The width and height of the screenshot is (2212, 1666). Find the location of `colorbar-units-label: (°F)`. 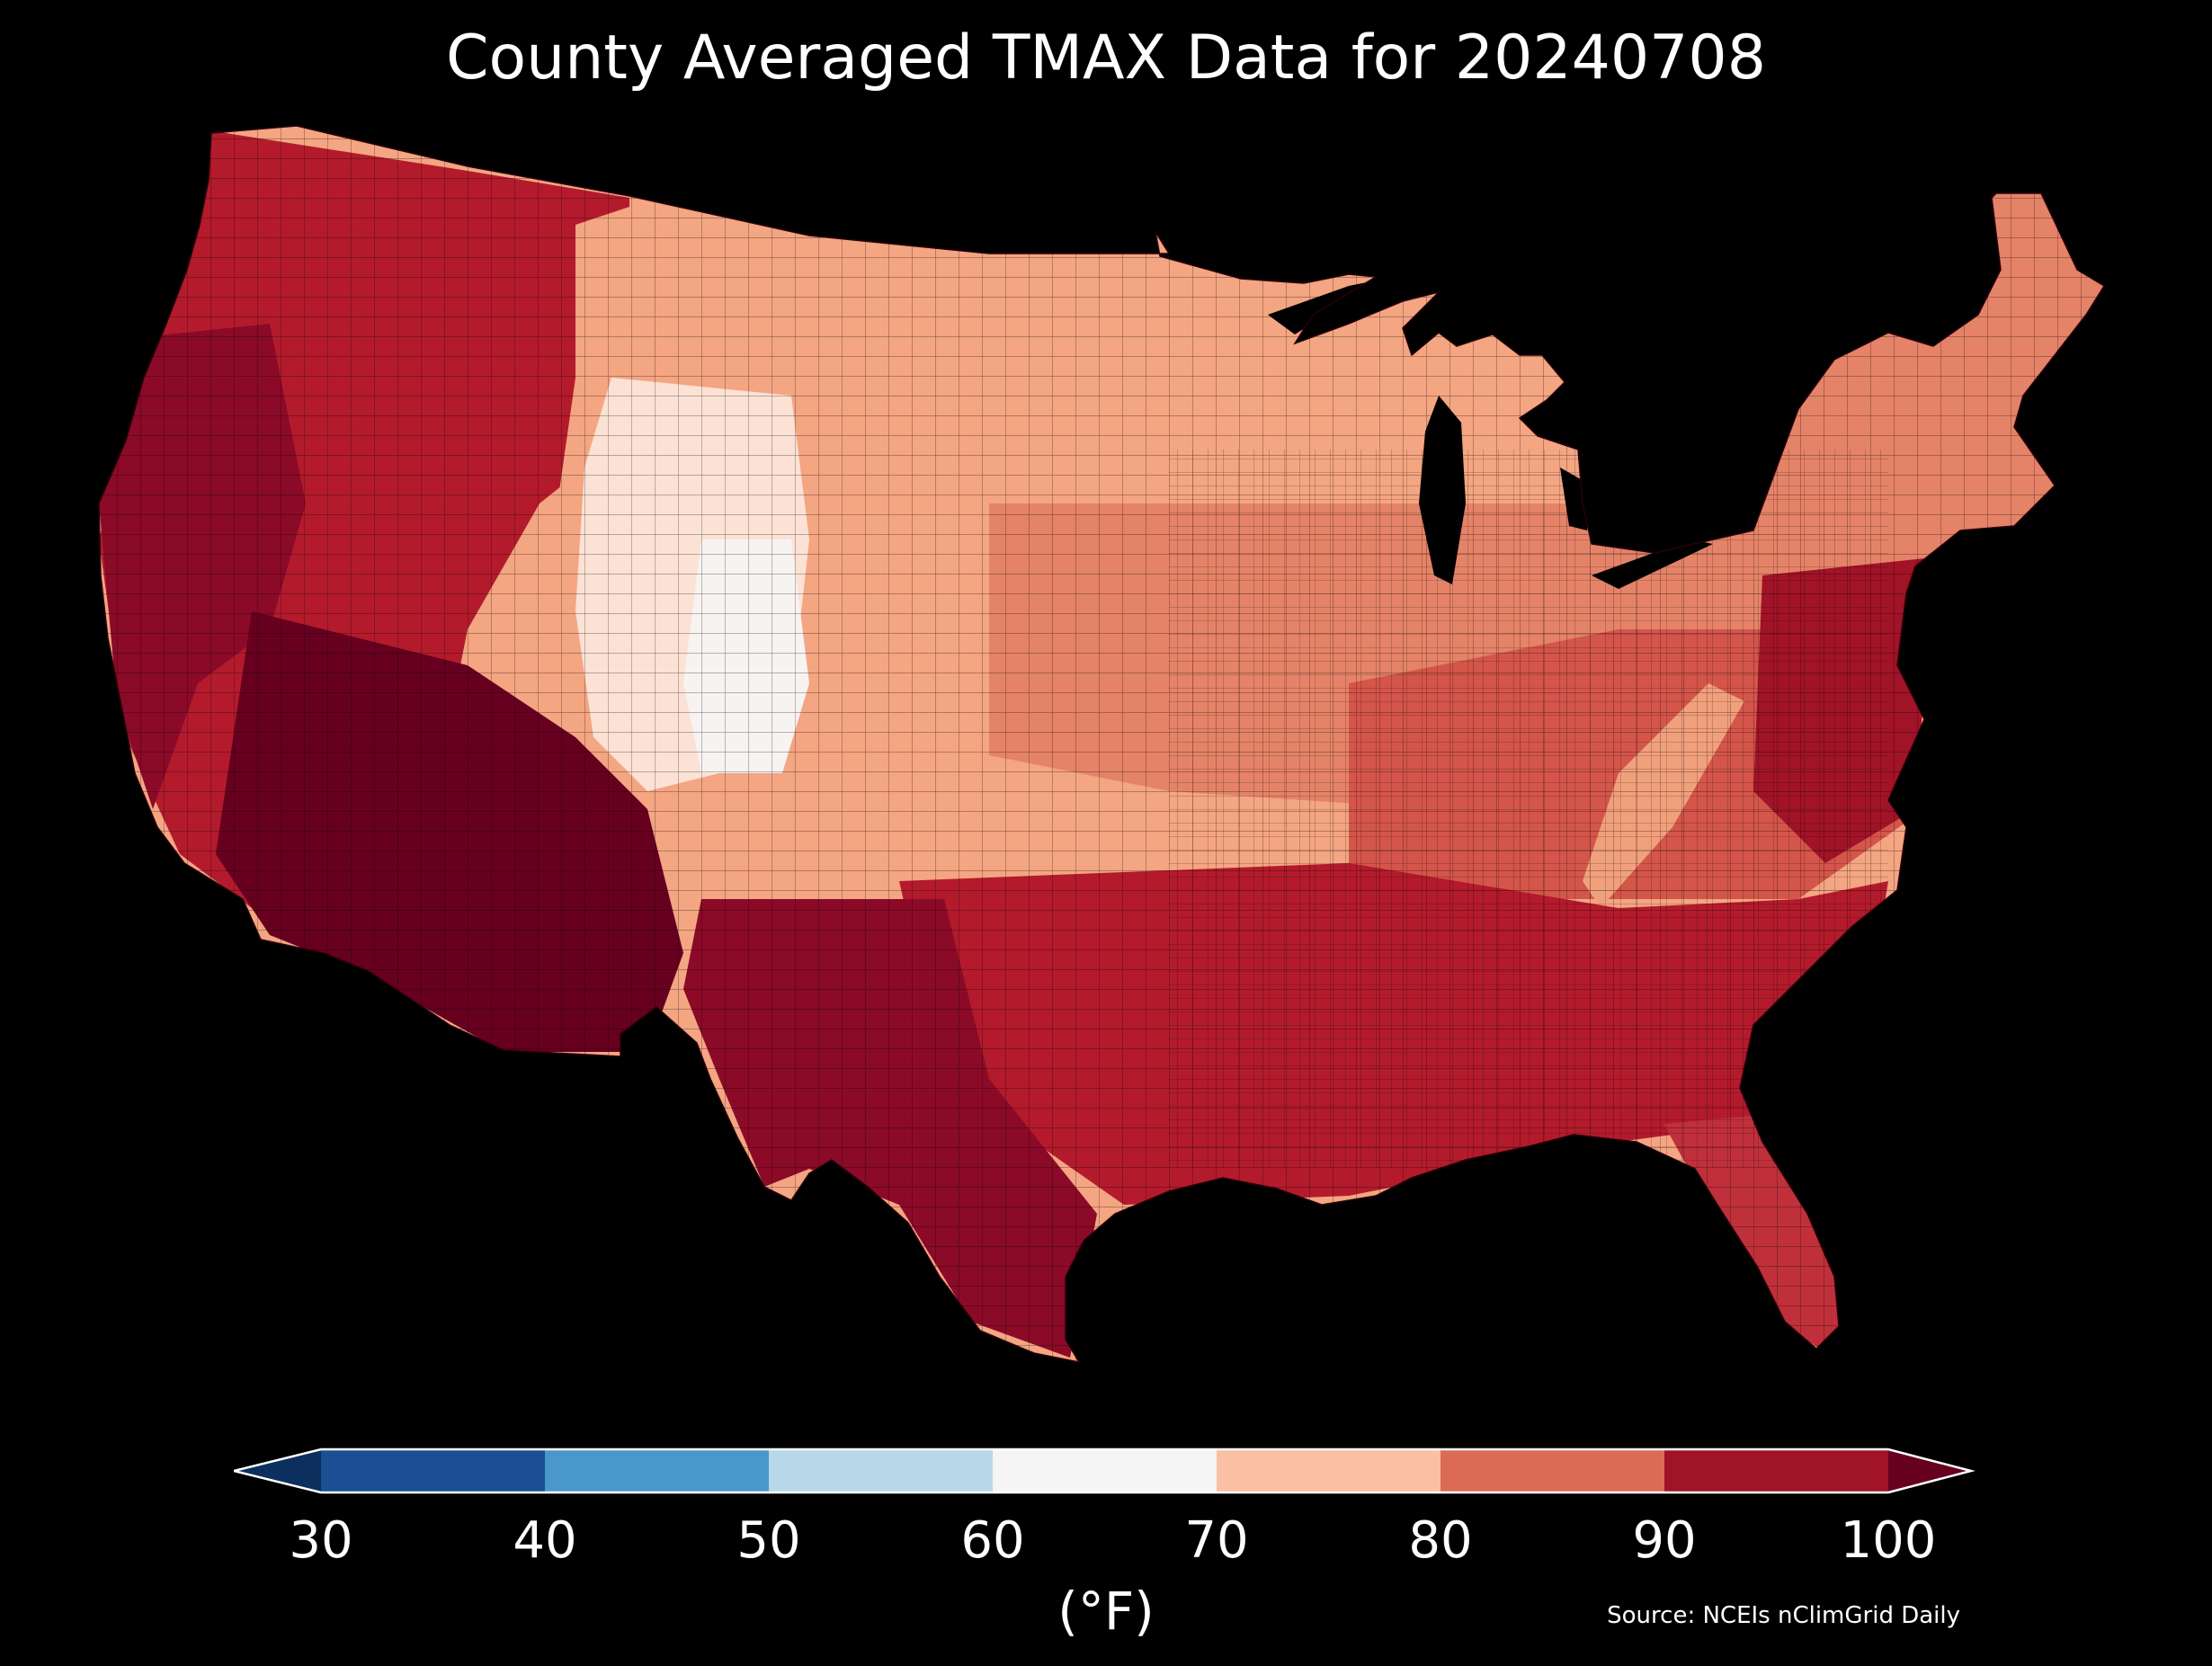

colorbar-units-label: (°F) is located at coordinates (1106, 1612).